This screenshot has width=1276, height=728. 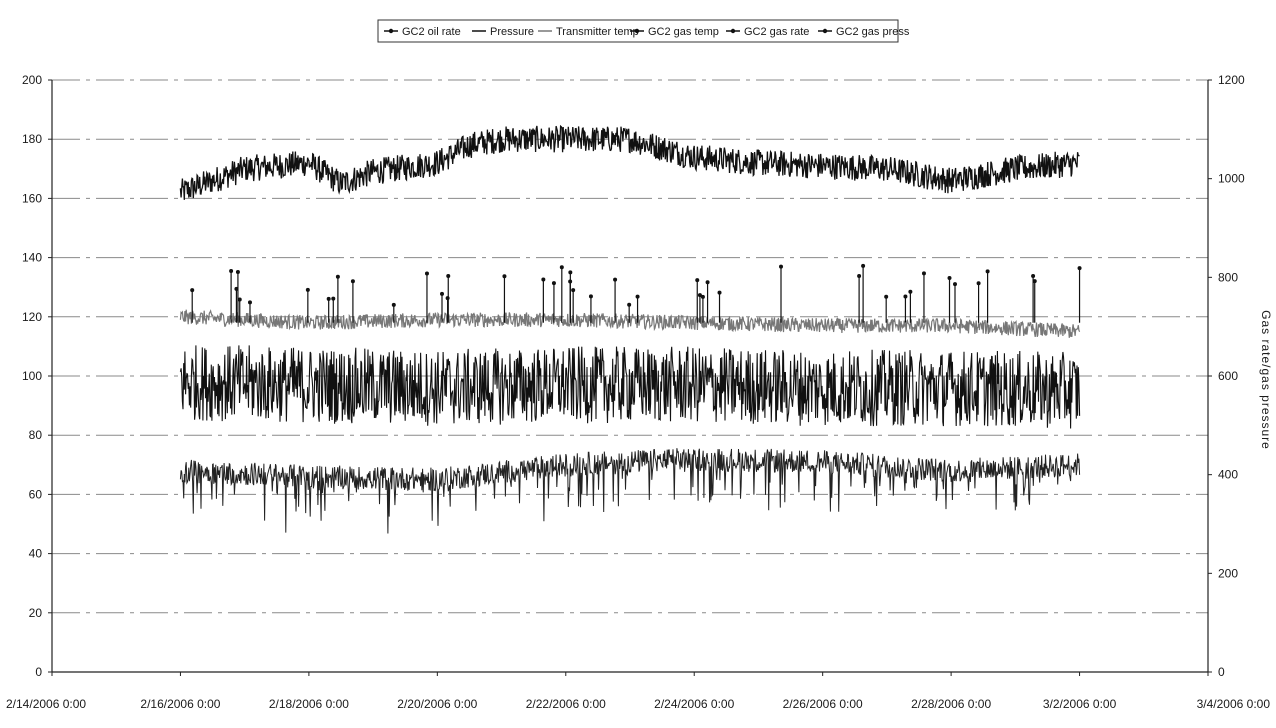 What do you see at coordinates (1231, 80) in the screenshot?
I see `y-right-tick-label-1200: 1200` at bounding box center [1231, 80].